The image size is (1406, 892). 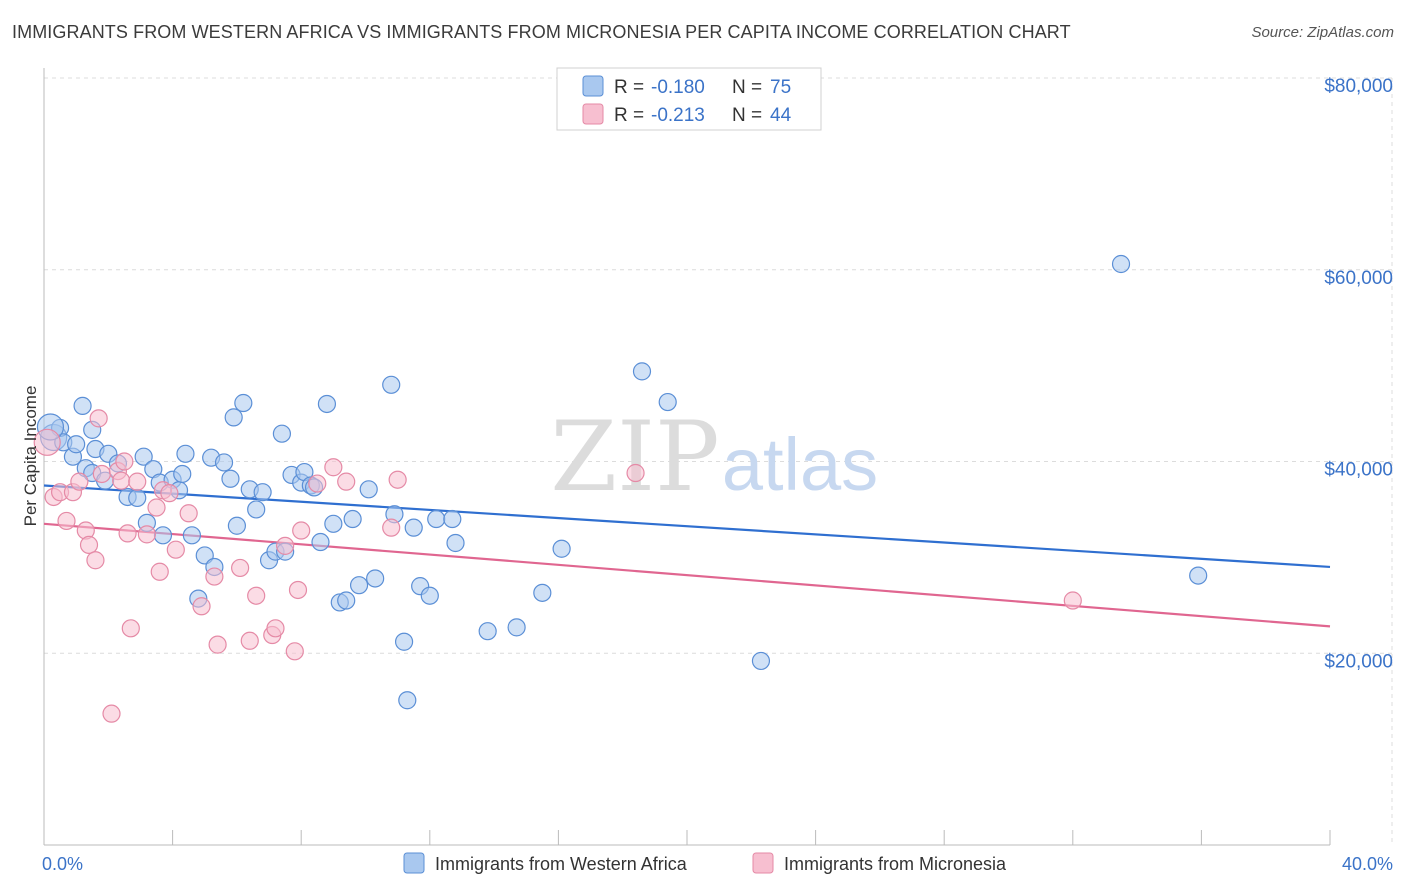 I want to click on bottom-legend-label-2: Immigrants from Micronesia, so click(x=895, y=864).